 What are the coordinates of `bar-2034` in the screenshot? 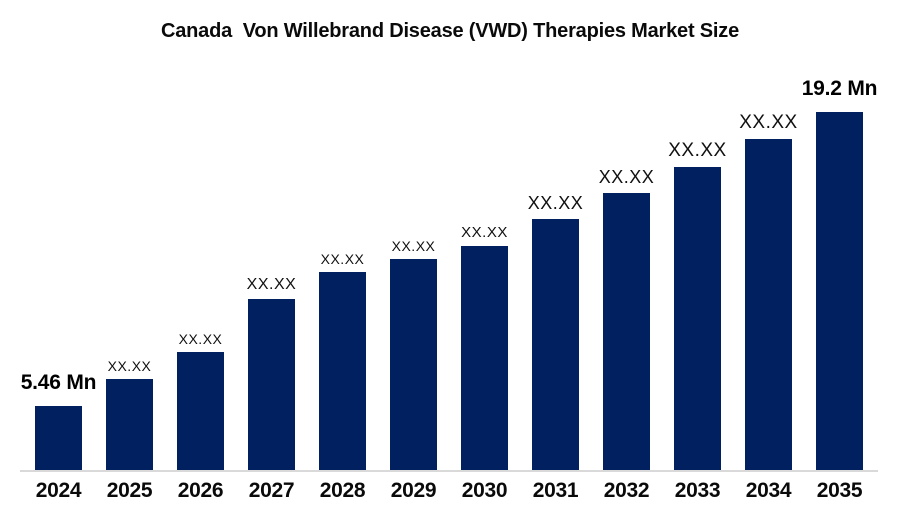 It's located at (768, 304).